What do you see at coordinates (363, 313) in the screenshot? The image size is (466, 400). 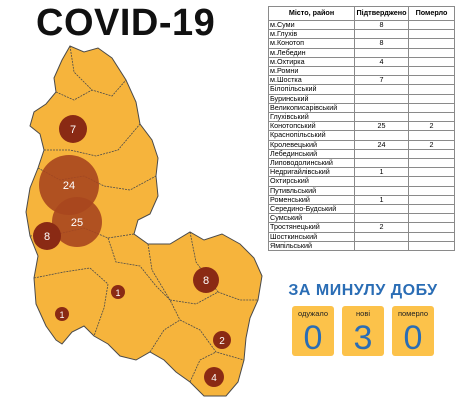 I see `daily-box-label: нові` at bounding box center [363, 313].